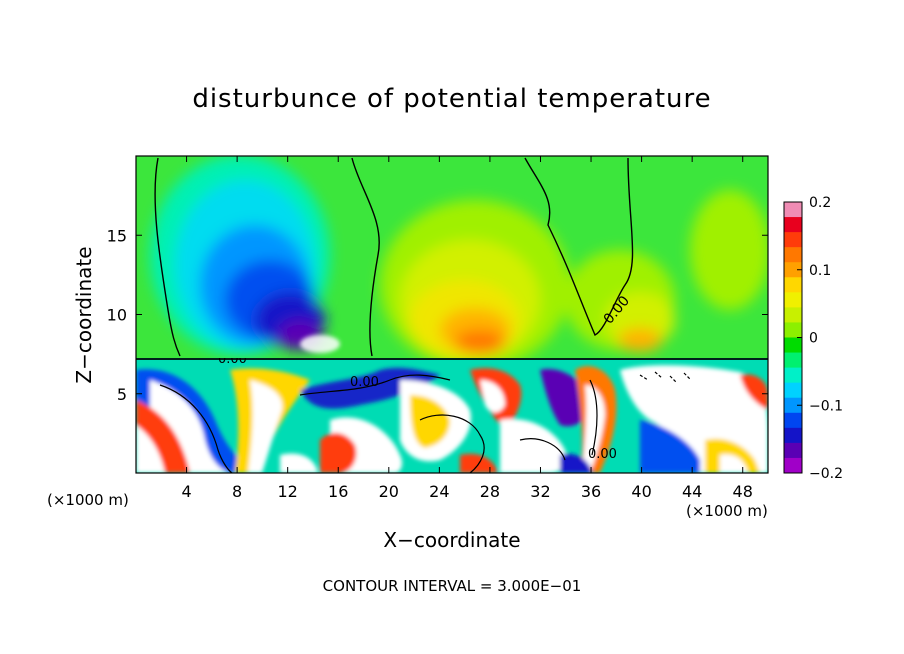  What do you see at coordinates (389, 491) in the screenshot?
I see `x-tick-label: 20` at bounding box center [389, 491].